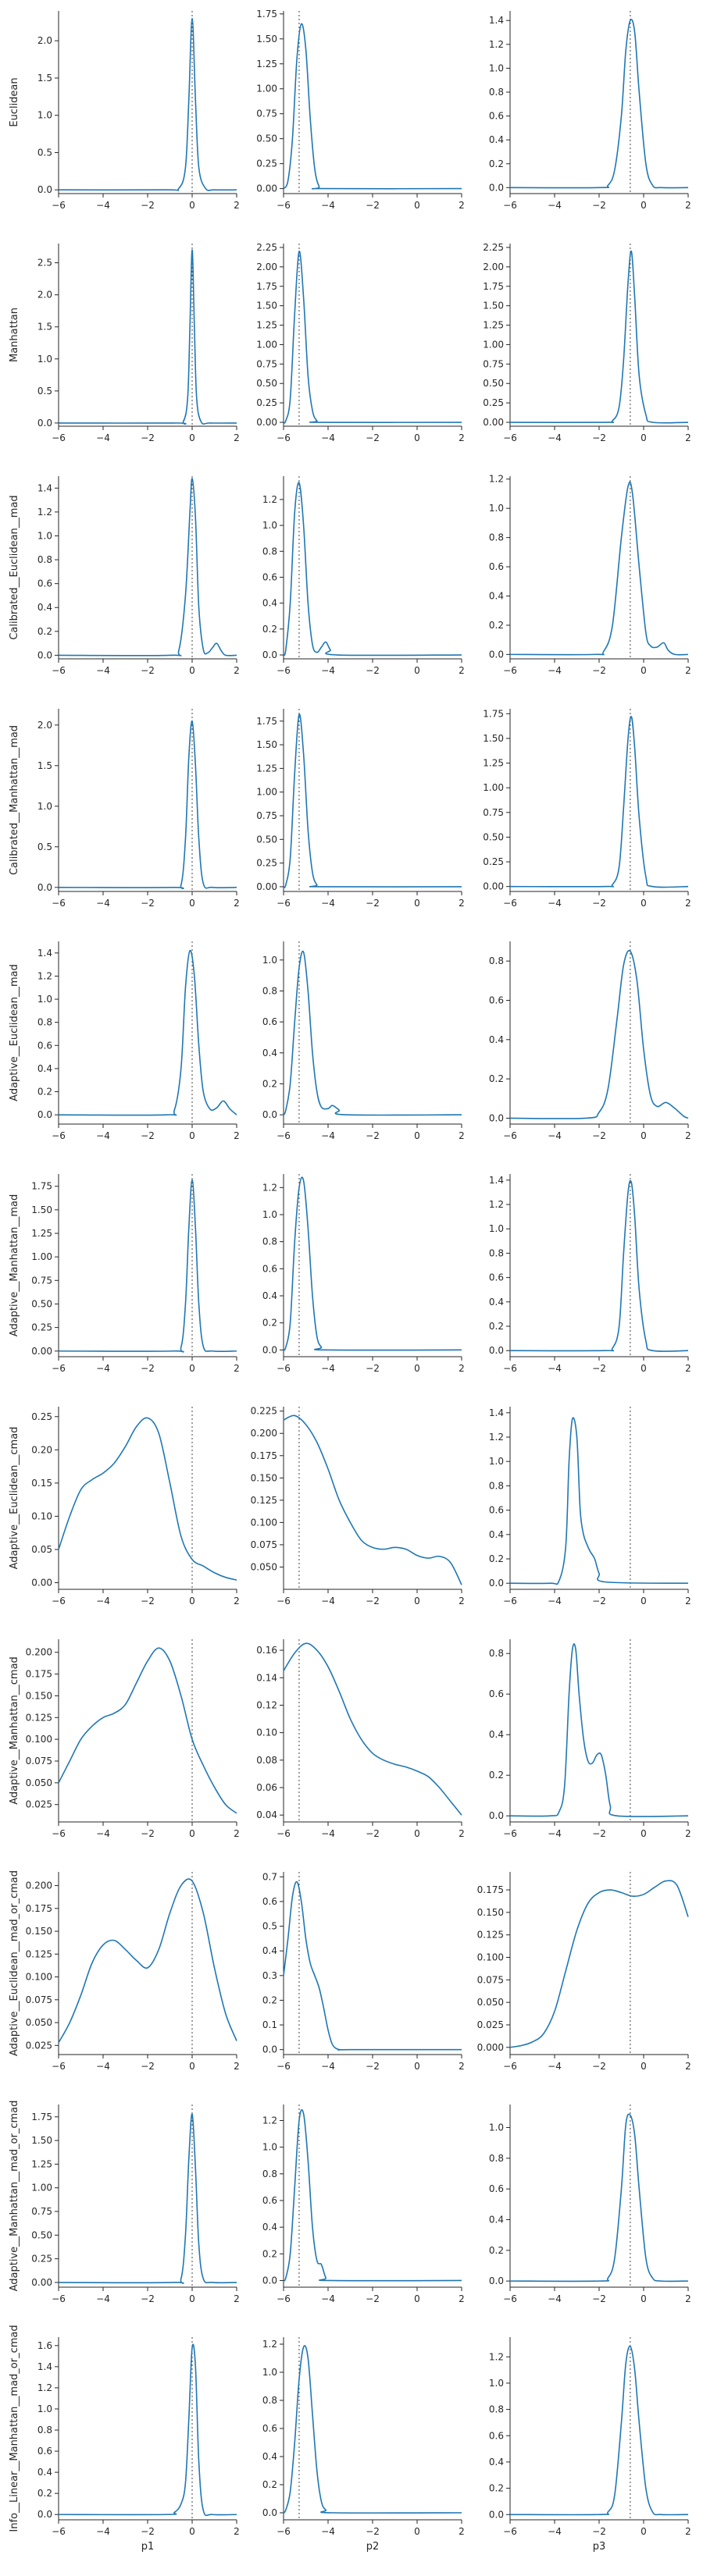  What do you see at coordinates (490, 2002) in the screenshot?
I see `y-tick-label: 0.050` at bounding box center [490, 2002].